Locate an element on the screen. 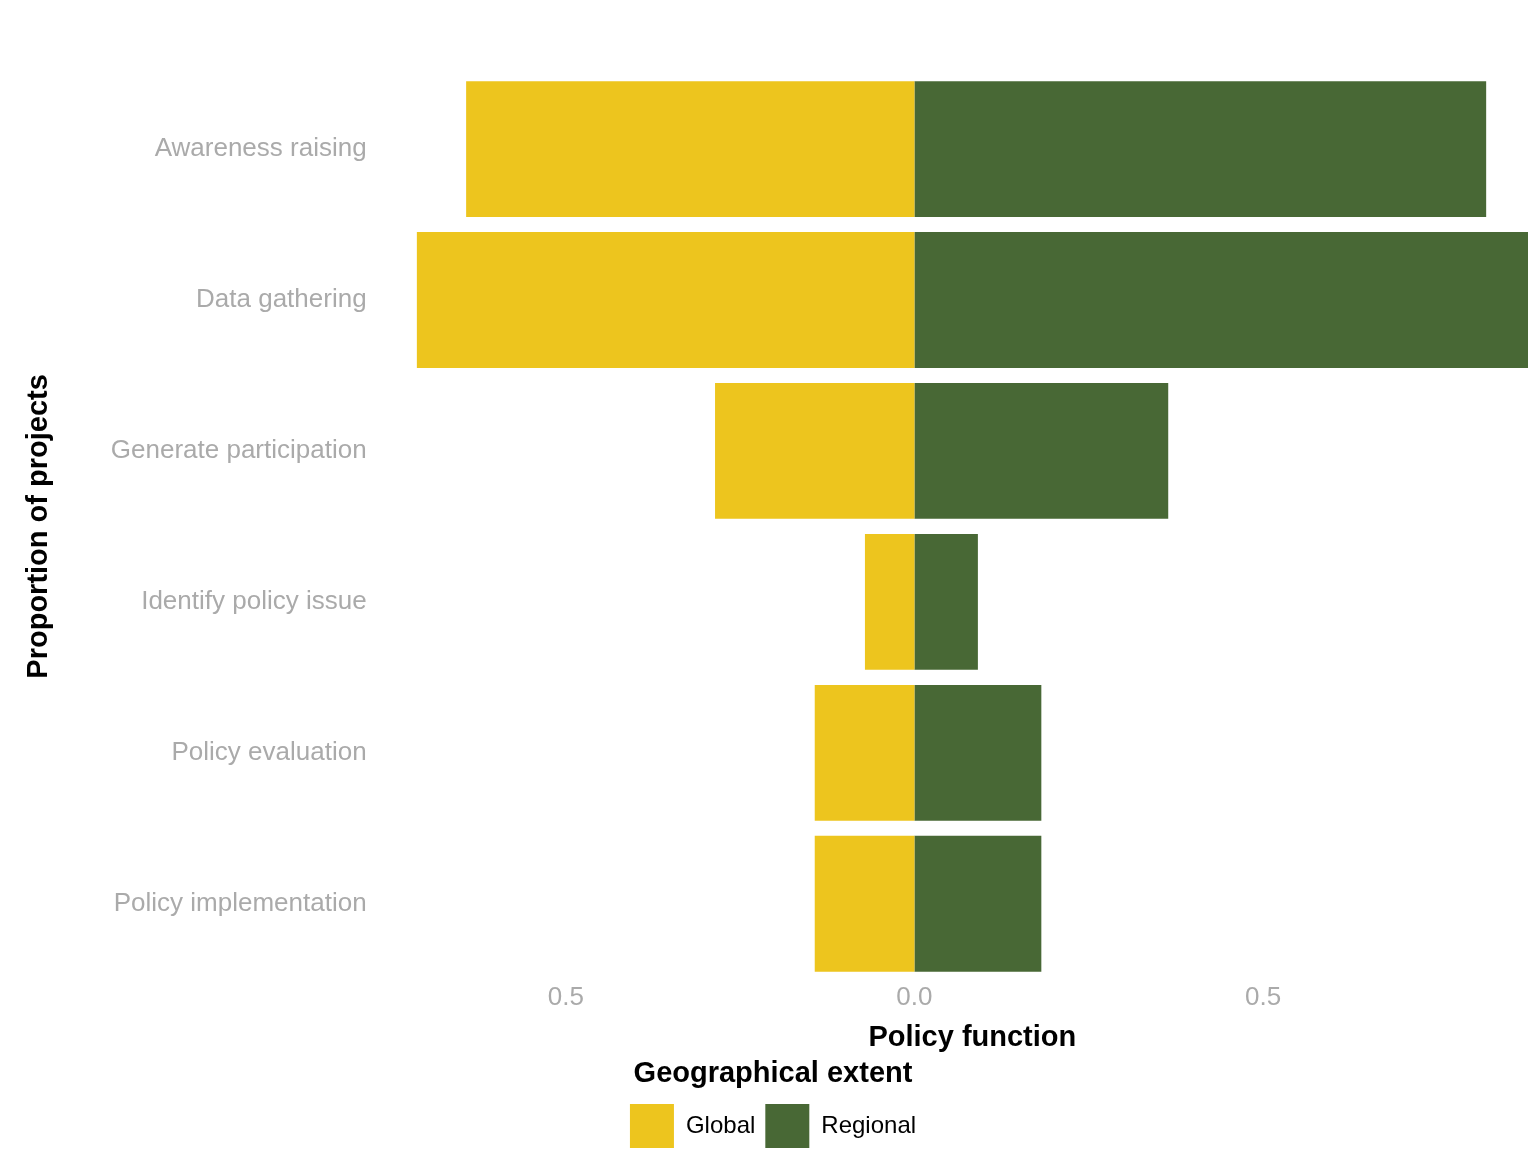 This screenshot has width=1539, height=1171. y-tick-label: Awareness raising is located at coordinates (260, 147).